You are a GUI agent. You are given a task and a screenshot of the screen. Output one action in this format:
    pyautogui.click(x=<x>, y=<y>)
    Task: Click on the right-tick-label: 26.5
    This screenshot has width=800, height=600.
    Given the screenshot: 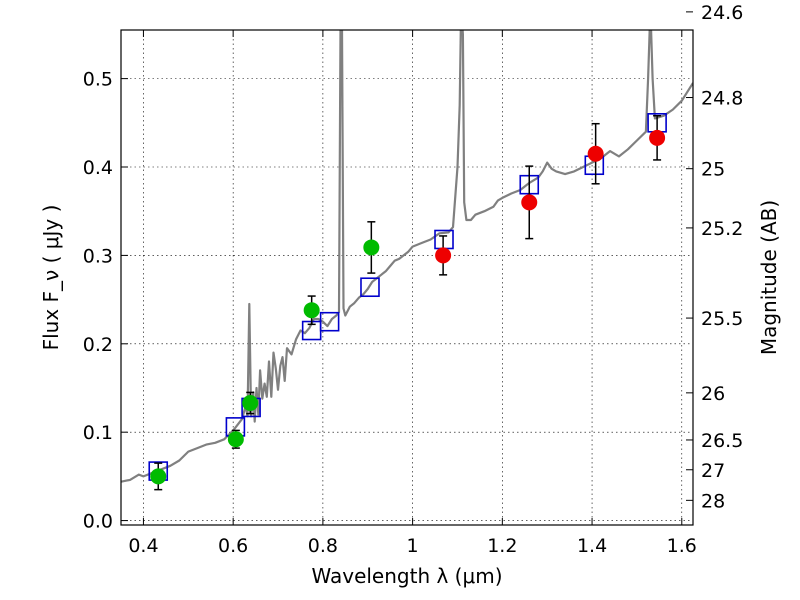 What is the action you would take?
    pyautogui.click(x=722, y=441)
    